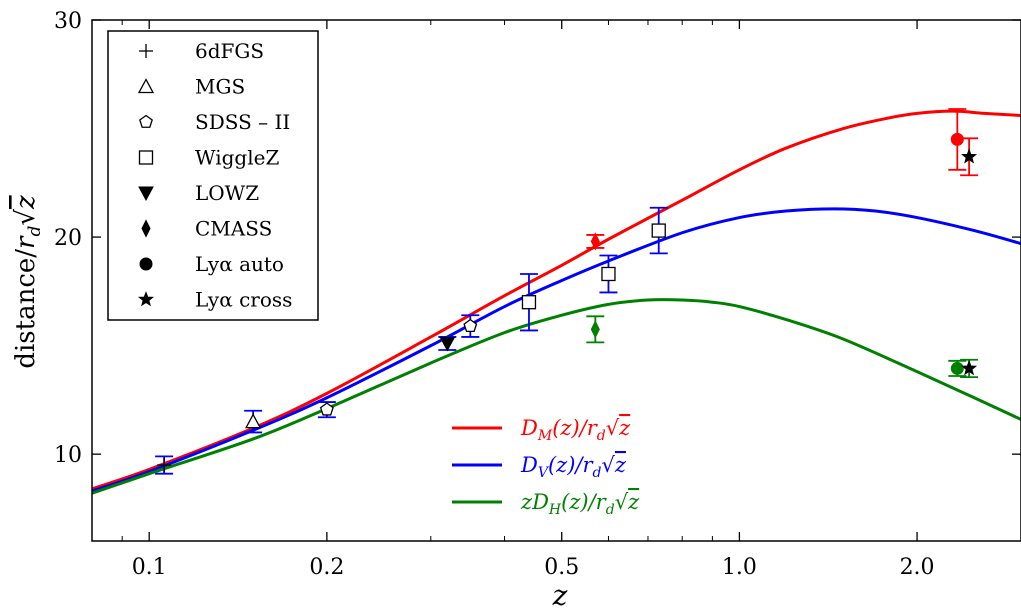 This screenshot has width=1021, height=611. I want to click on marker-legend-box, so click(213, 175).